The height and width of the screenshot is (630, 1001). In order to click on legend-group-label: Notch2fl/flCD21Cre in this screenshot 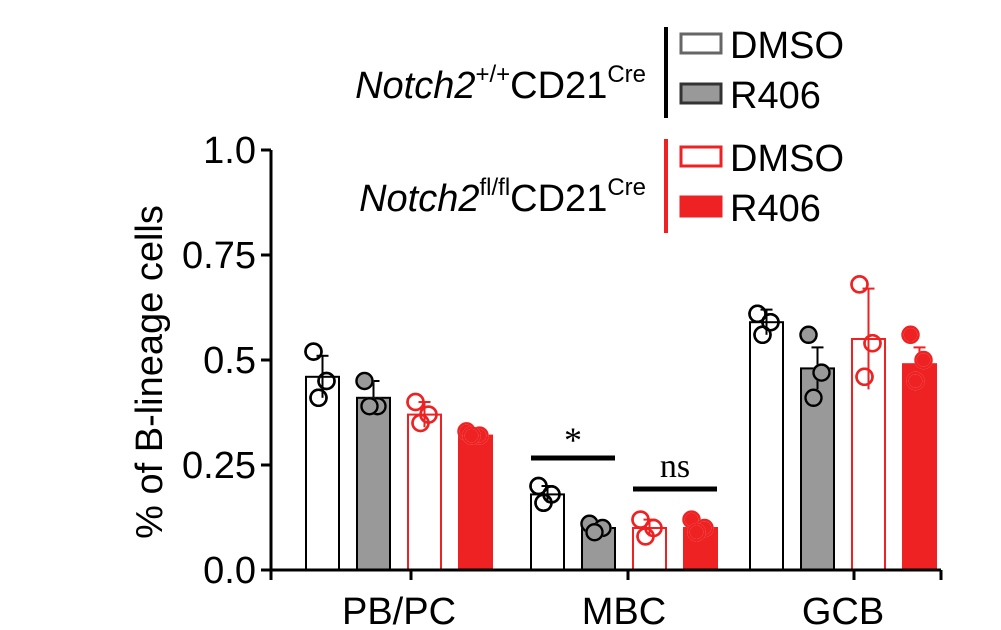, I will do `click(502, 197)`.